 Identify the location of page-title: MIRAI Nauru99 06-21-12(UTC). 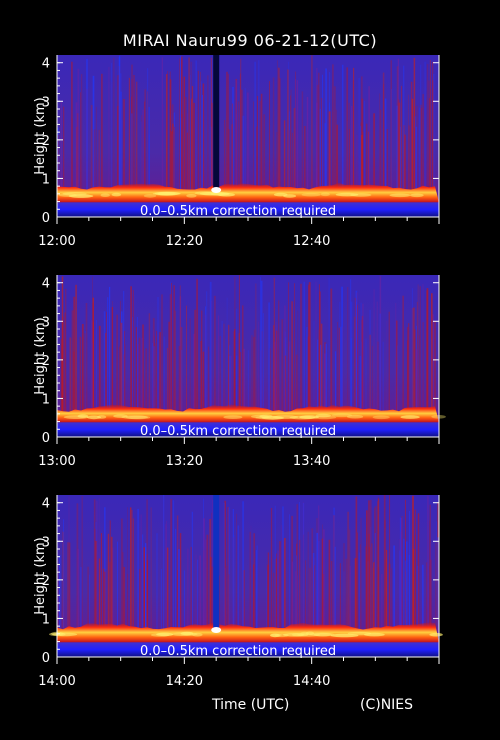
(250, 40).